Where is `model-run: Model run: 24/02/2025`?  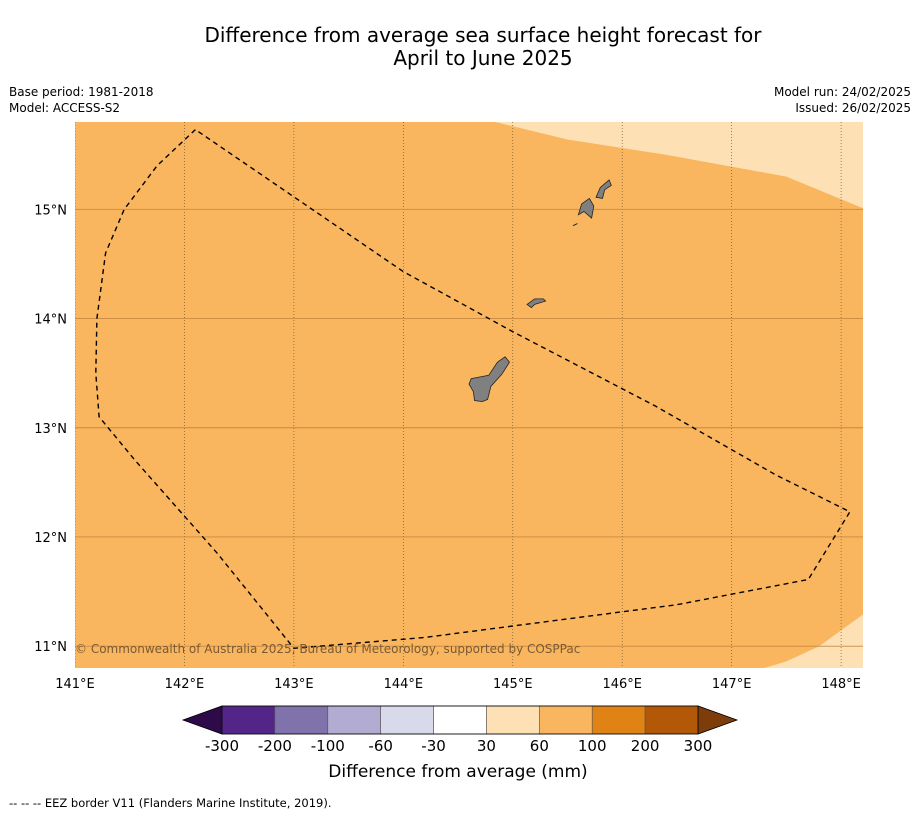
model-run: Model run: 24/02/2025 is located at coordinates (842, 92).